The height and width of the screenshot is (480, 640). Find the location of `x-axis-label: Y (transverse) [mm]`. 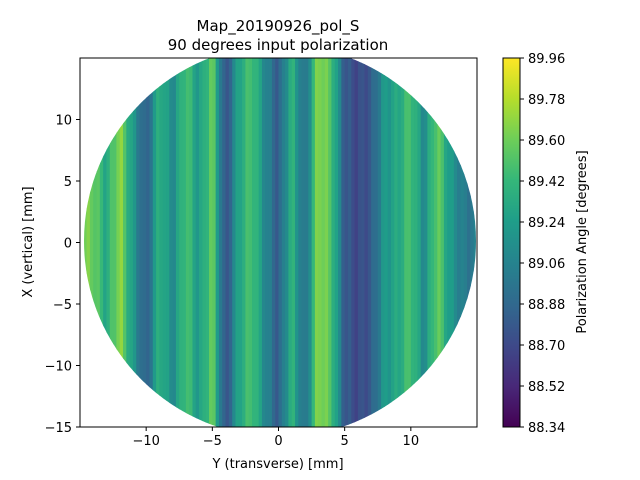

x-axis-label: Y (transverse) [mm] is located at coordinates (277, 464).